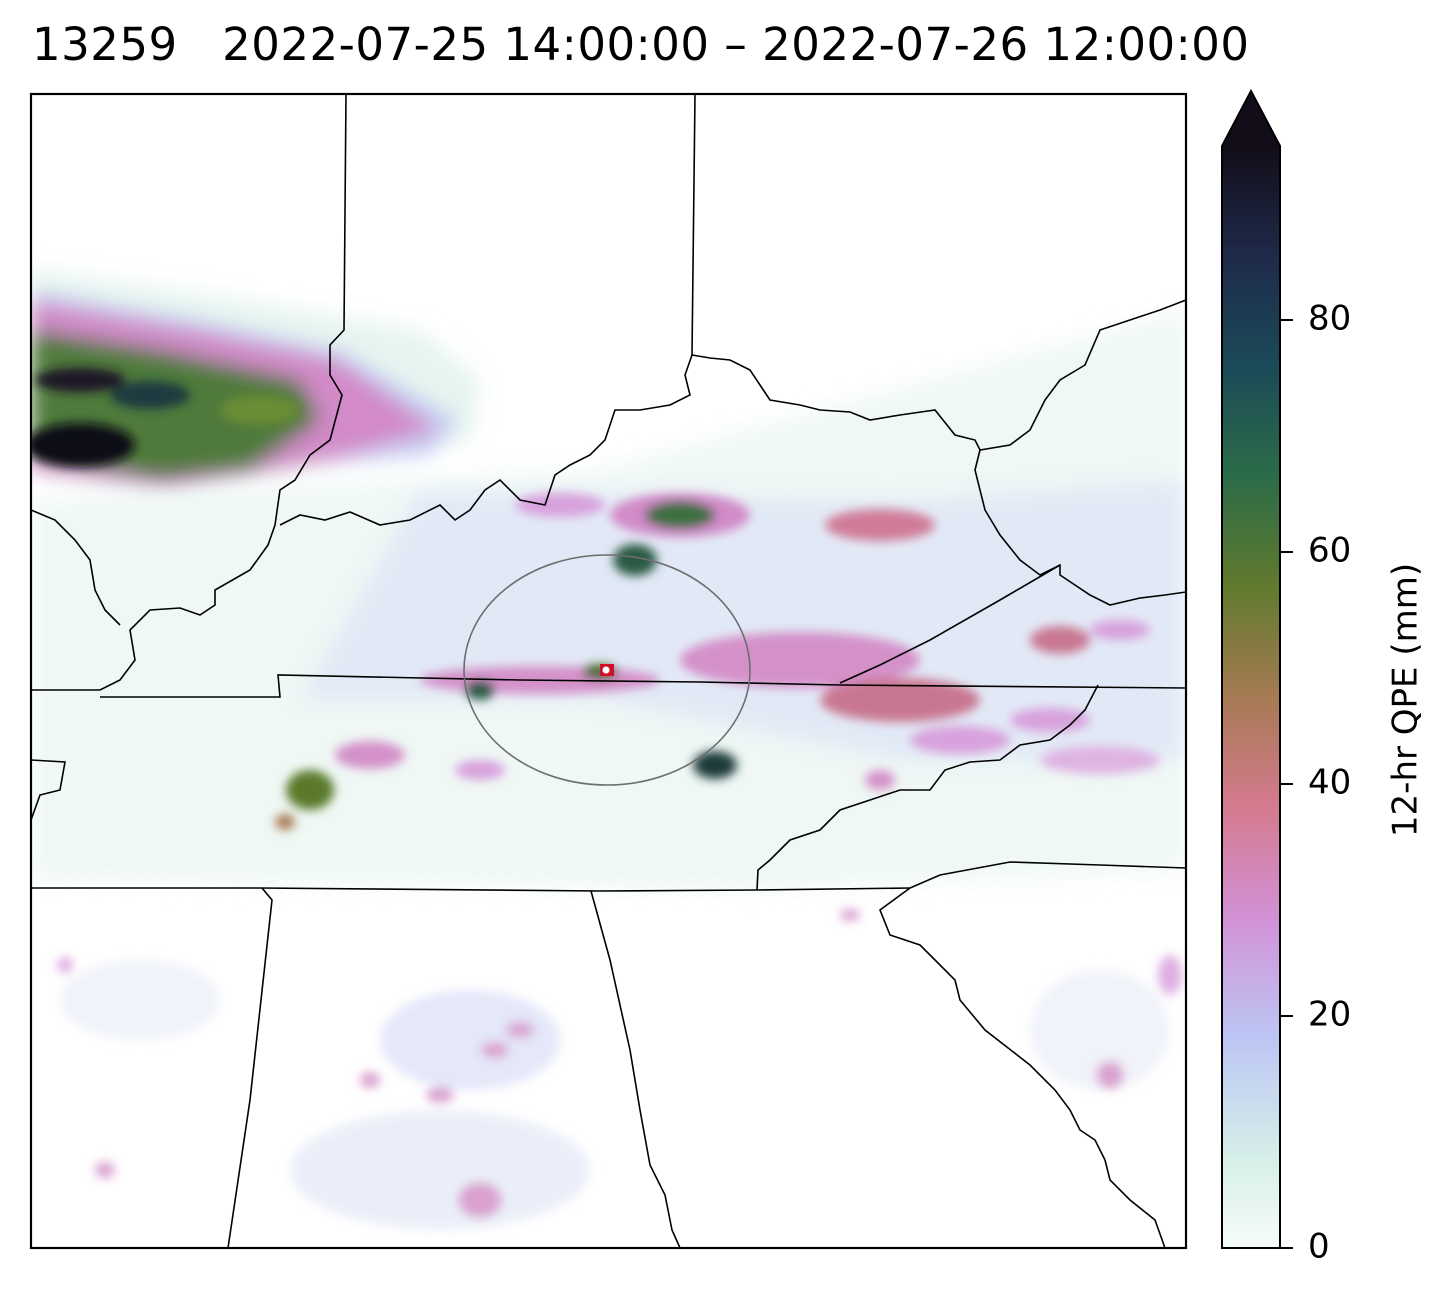 The width and height of the screenshot is (1448, 1302). What do you see at coordinates (1329, 1015) in the screenshot?
I see `colorbar-tick-label: 20` at bounding box center [1329, 1015].